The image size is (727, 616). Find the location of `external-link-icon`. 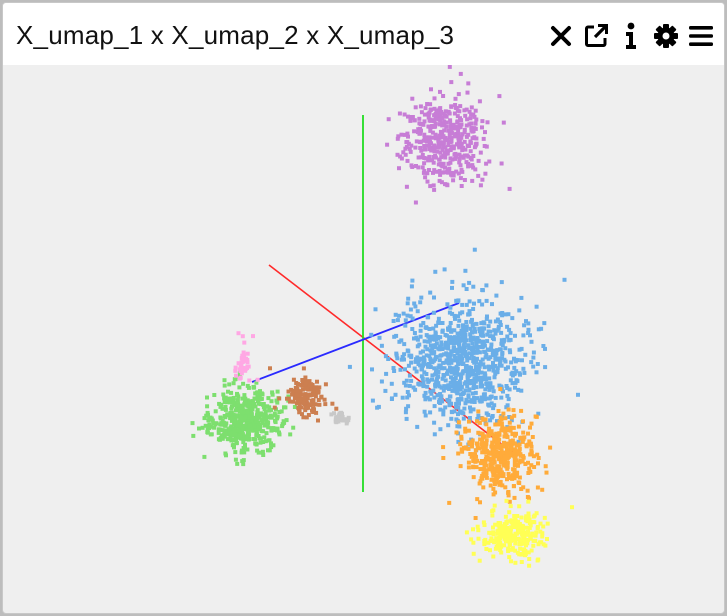

external-link-icon is located at coordinates (596, 36).